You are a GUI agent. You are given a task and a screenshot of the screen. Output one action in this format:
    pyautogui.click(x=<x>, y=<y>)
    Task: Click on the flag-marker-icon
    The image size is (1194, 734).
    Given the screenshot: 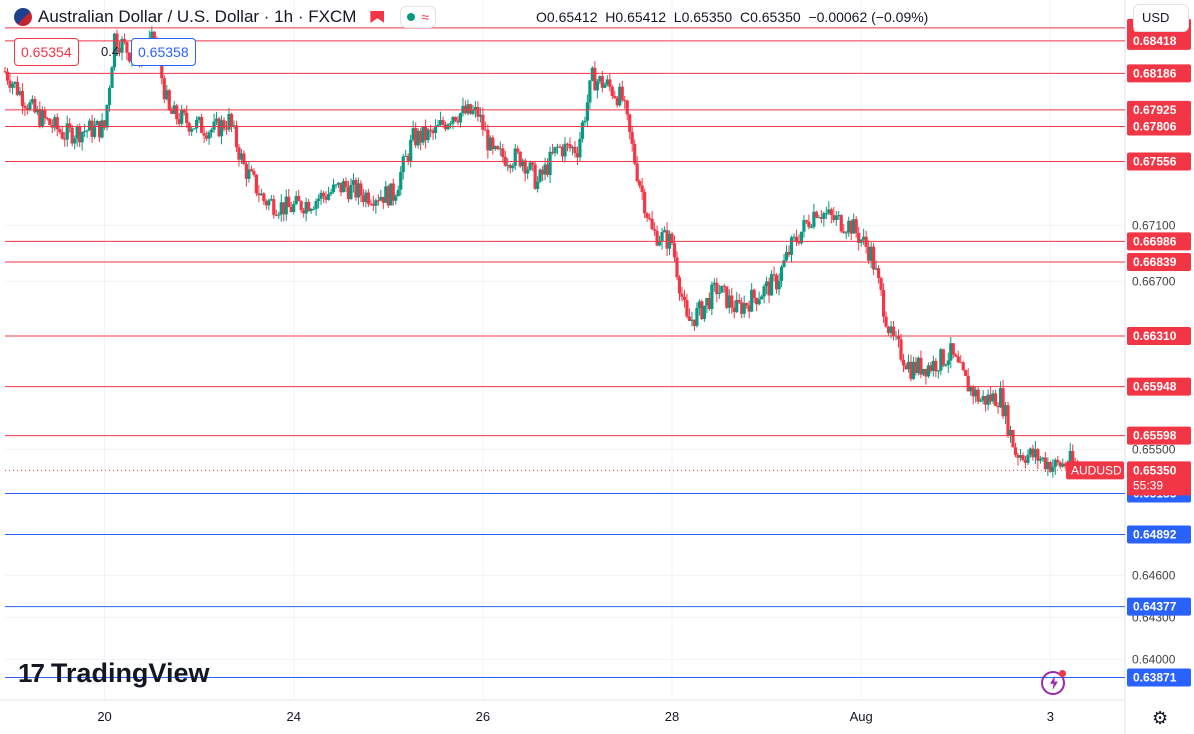 What is the action you would take?
    pyautogui.click(x=377, y=17)
    